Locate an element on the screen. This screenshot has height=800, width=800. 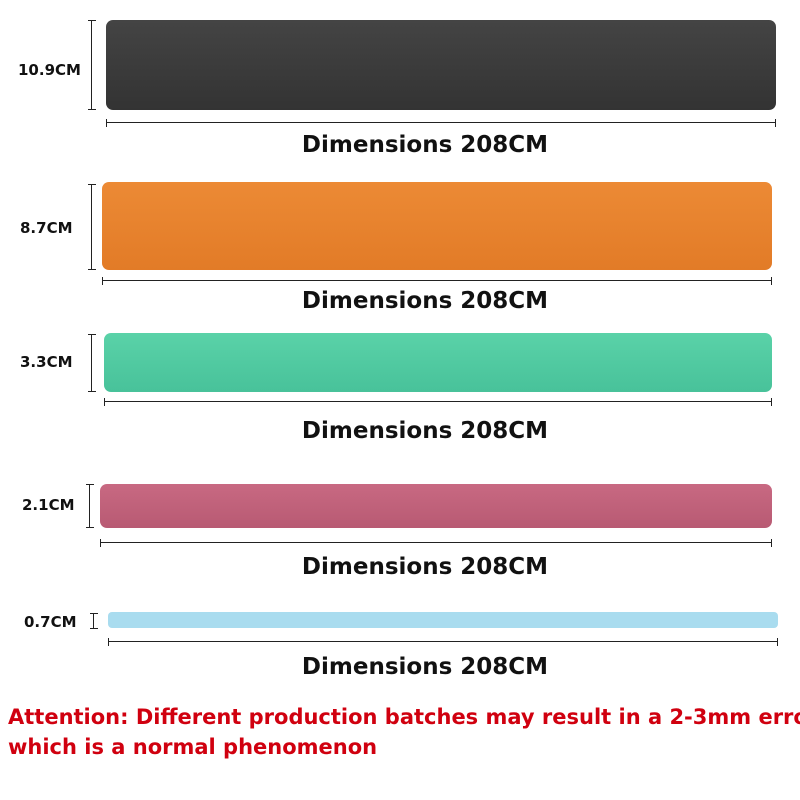
band-black is located at coordinates (441, 65).